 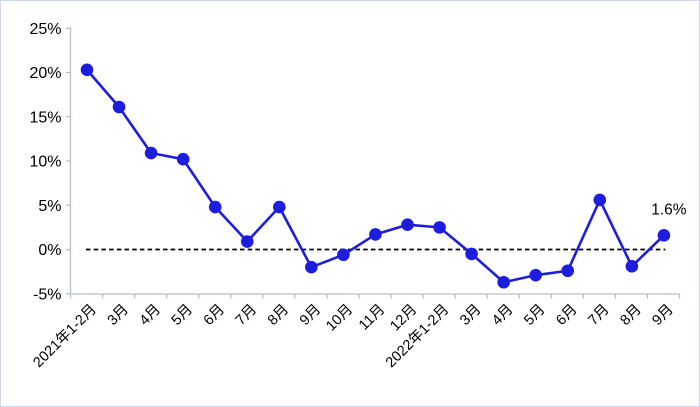 I want to click on y-tick-label: 0%, so click(x=49, y=250).